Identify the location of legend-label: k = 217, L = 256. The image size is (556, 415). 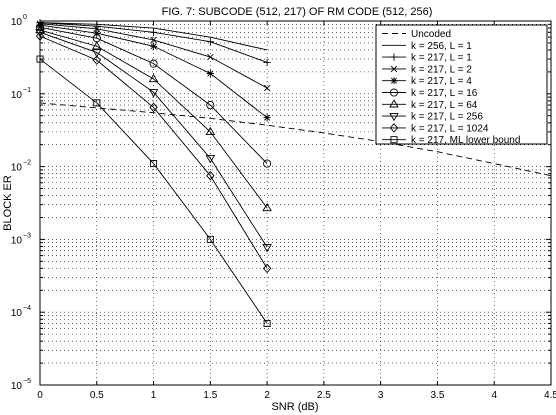
(447, 117).